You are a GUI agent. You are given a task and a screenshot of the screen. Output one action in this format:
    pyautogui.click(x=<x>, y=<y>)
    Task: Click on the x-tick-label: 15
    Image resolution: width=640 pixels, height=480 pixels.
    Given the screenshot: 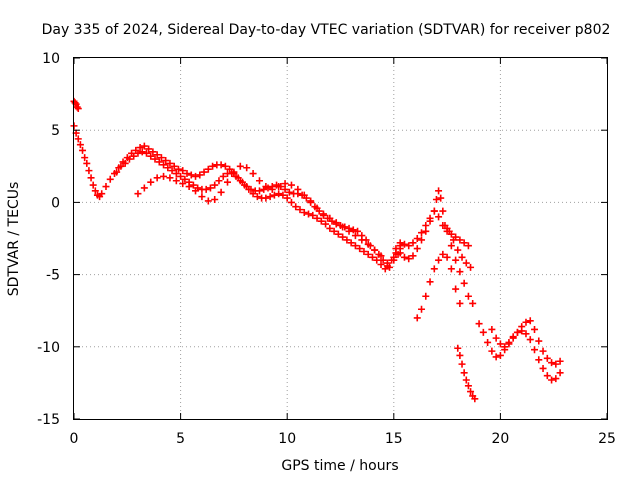 What is the action you would take?
    pyautogui.click(x=394, y=439)
    